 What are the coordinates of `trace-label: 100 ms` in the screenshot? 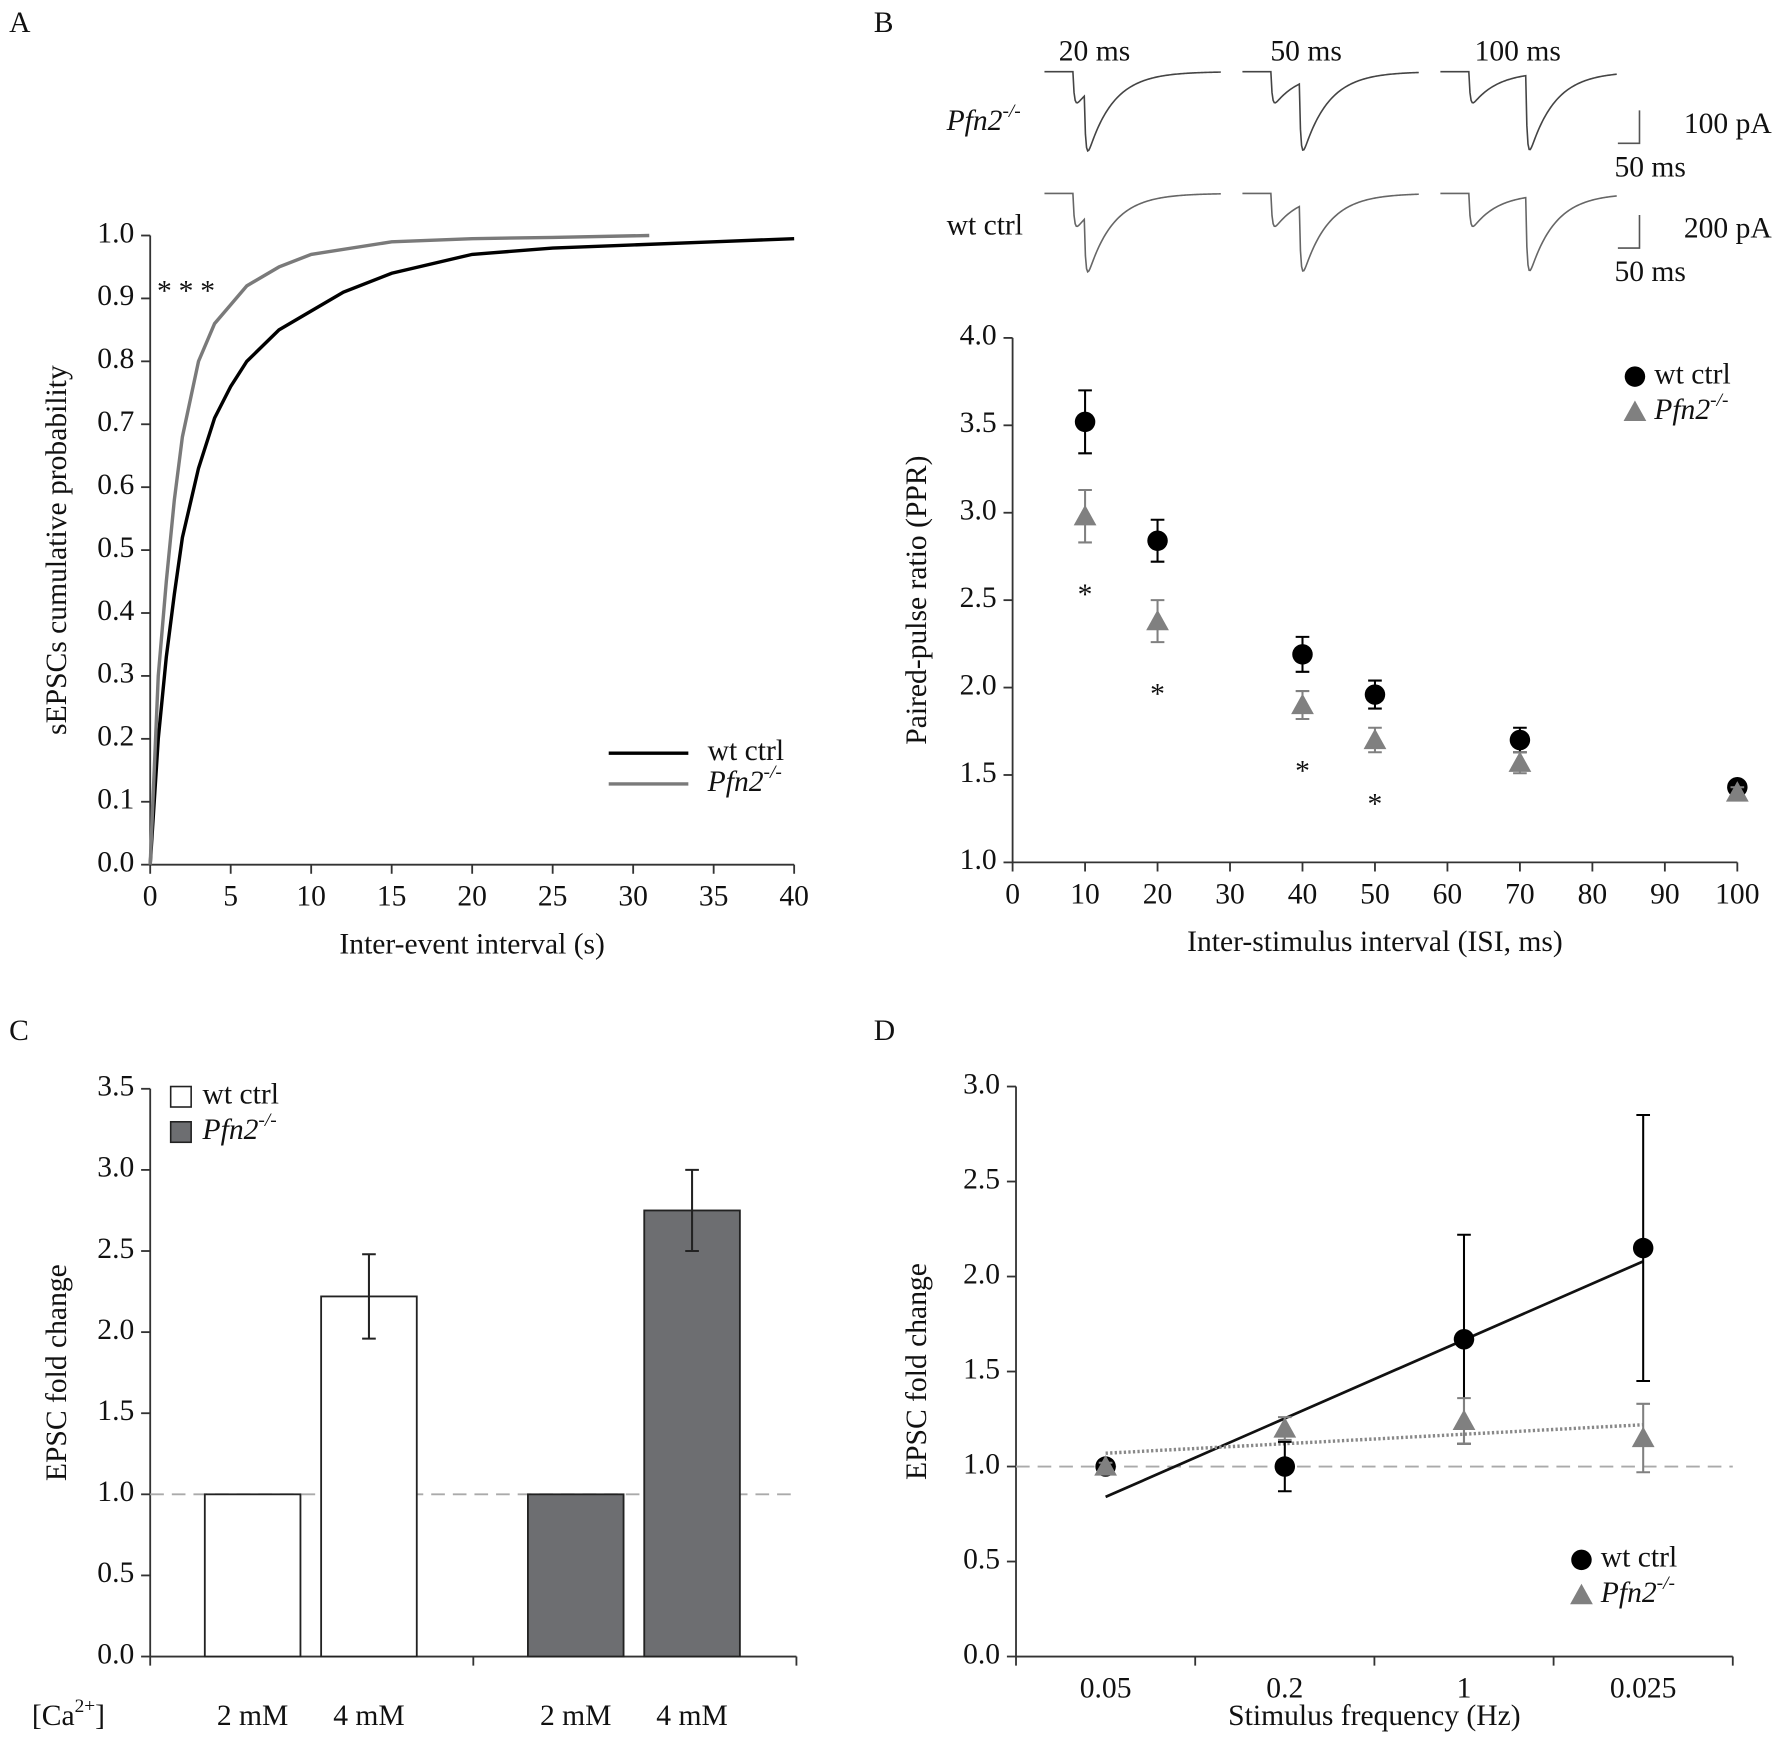 It's located at (1518, 51).